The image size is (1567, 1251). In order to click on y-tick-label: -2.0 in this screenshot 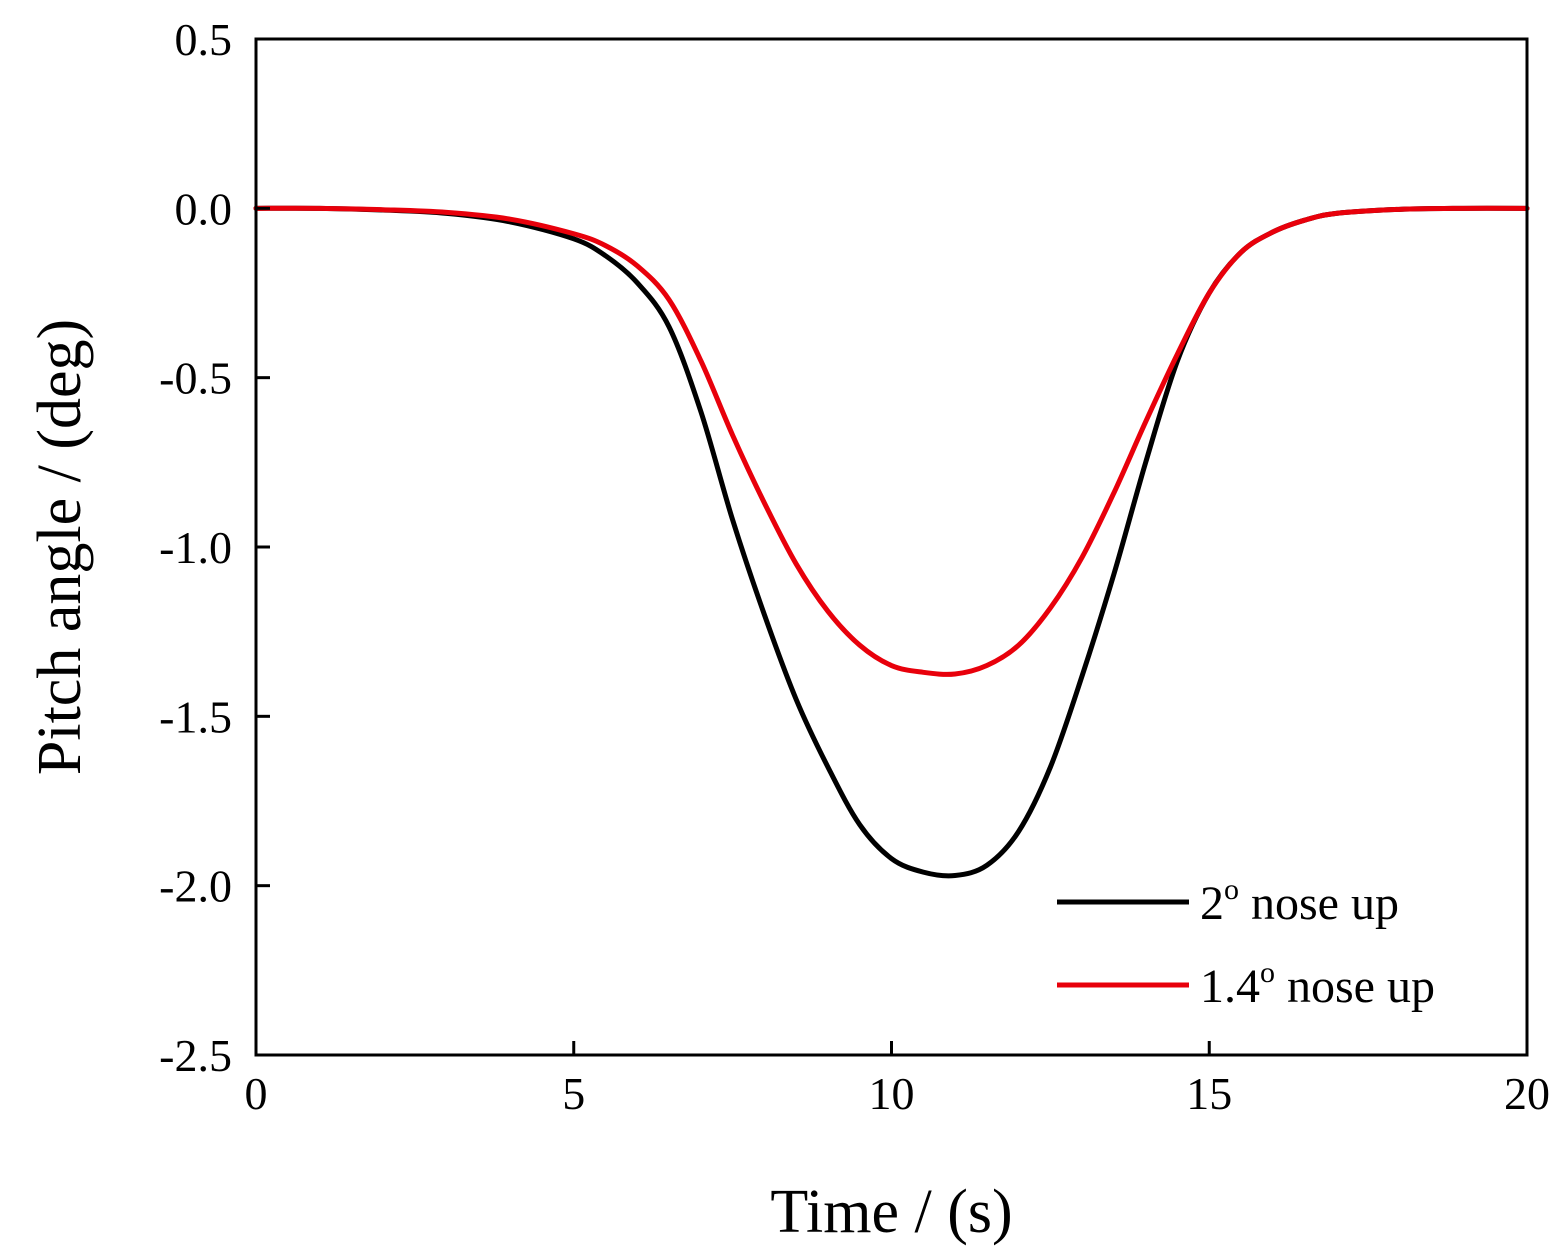, I will do `click(195, 886)`.